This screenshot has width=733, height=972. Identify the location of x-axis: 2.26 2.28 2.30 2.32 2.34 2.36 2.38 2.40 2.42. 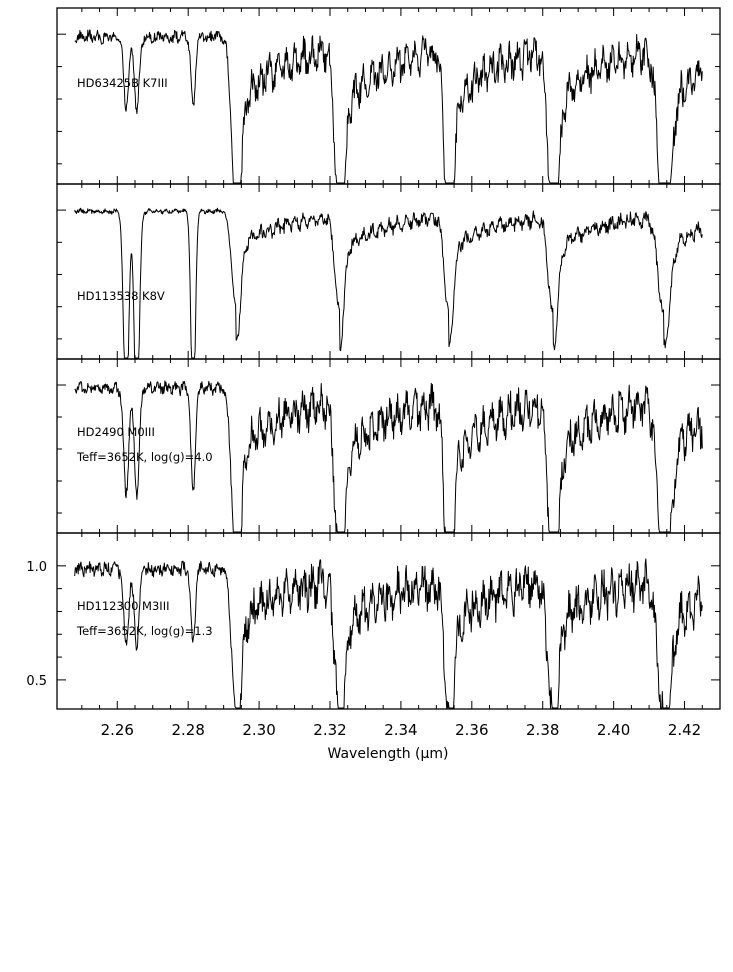
(401, 730).